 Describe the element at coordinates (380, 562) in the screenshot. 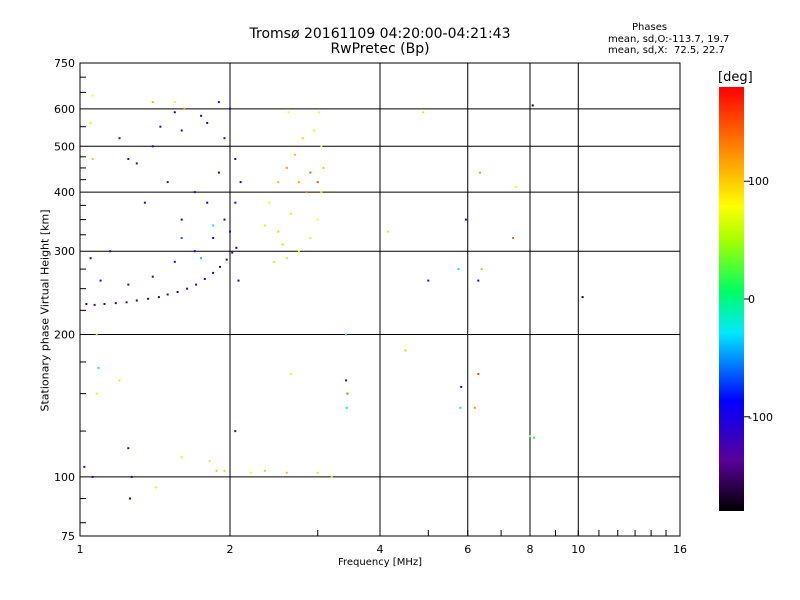

I see `x-axis-label: Frequency [MHz]` at that location.